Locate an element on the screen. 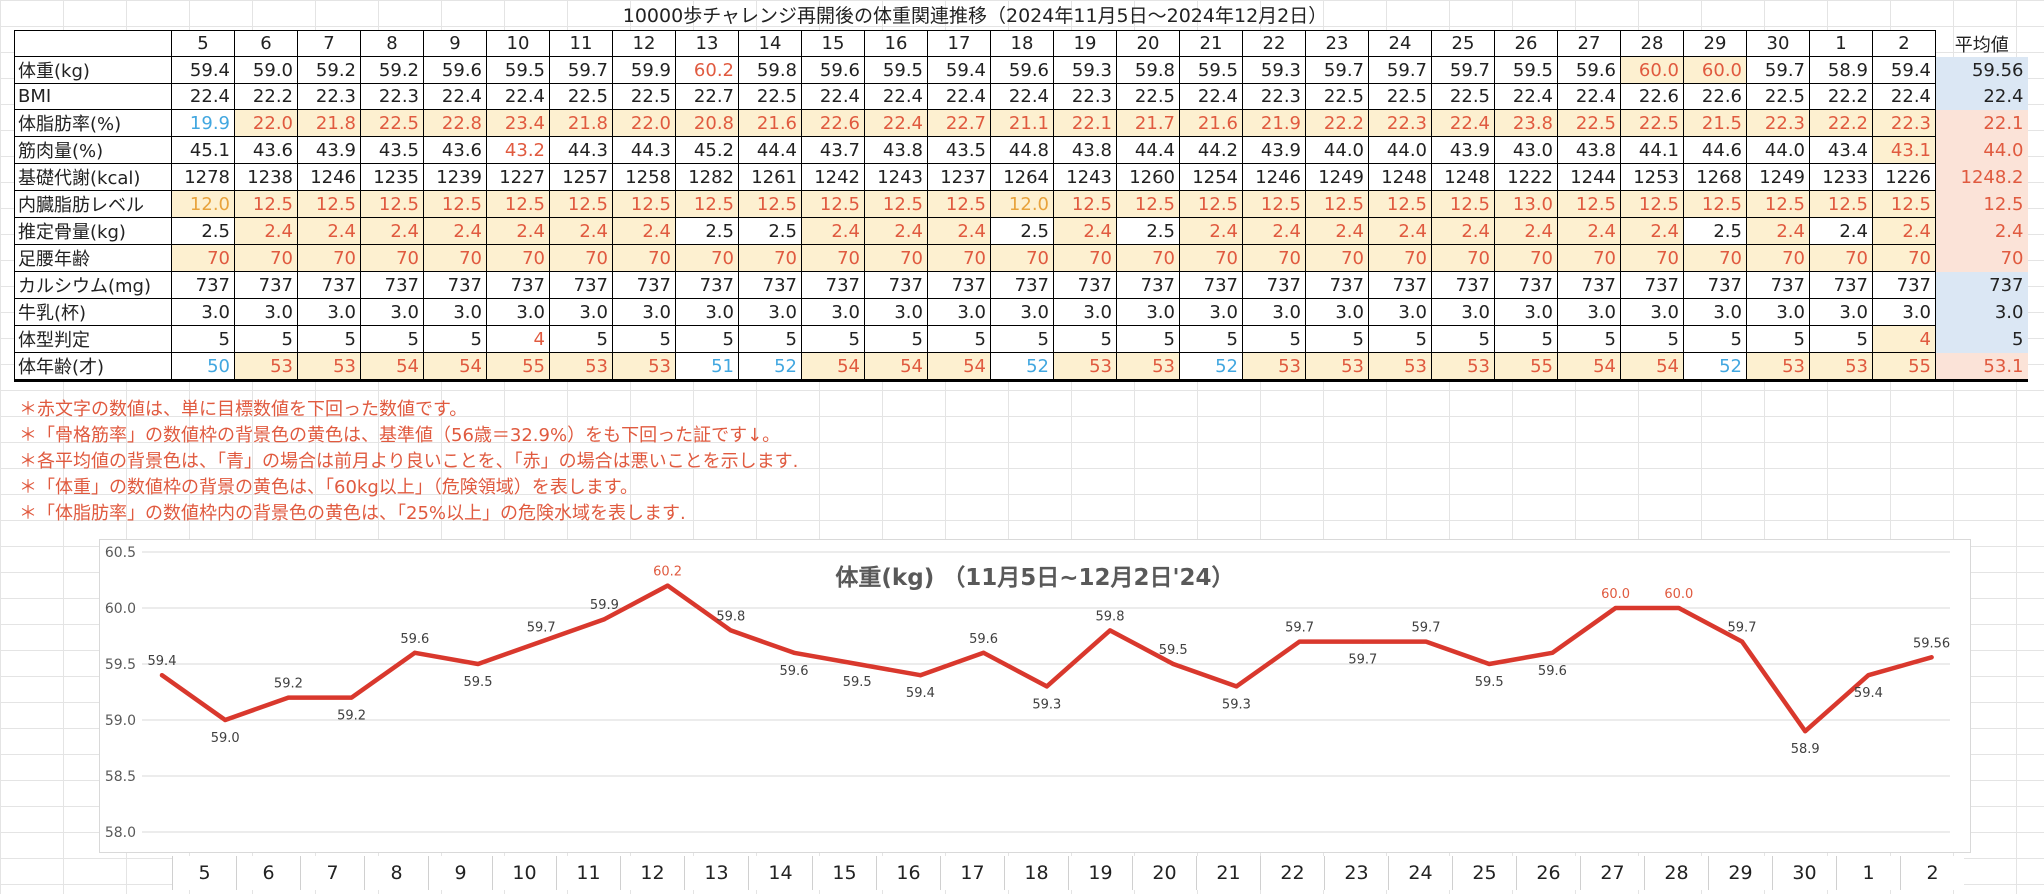 The image size is (2044, 894). day-header-cell: 12 is located at coordinates (644, 43).